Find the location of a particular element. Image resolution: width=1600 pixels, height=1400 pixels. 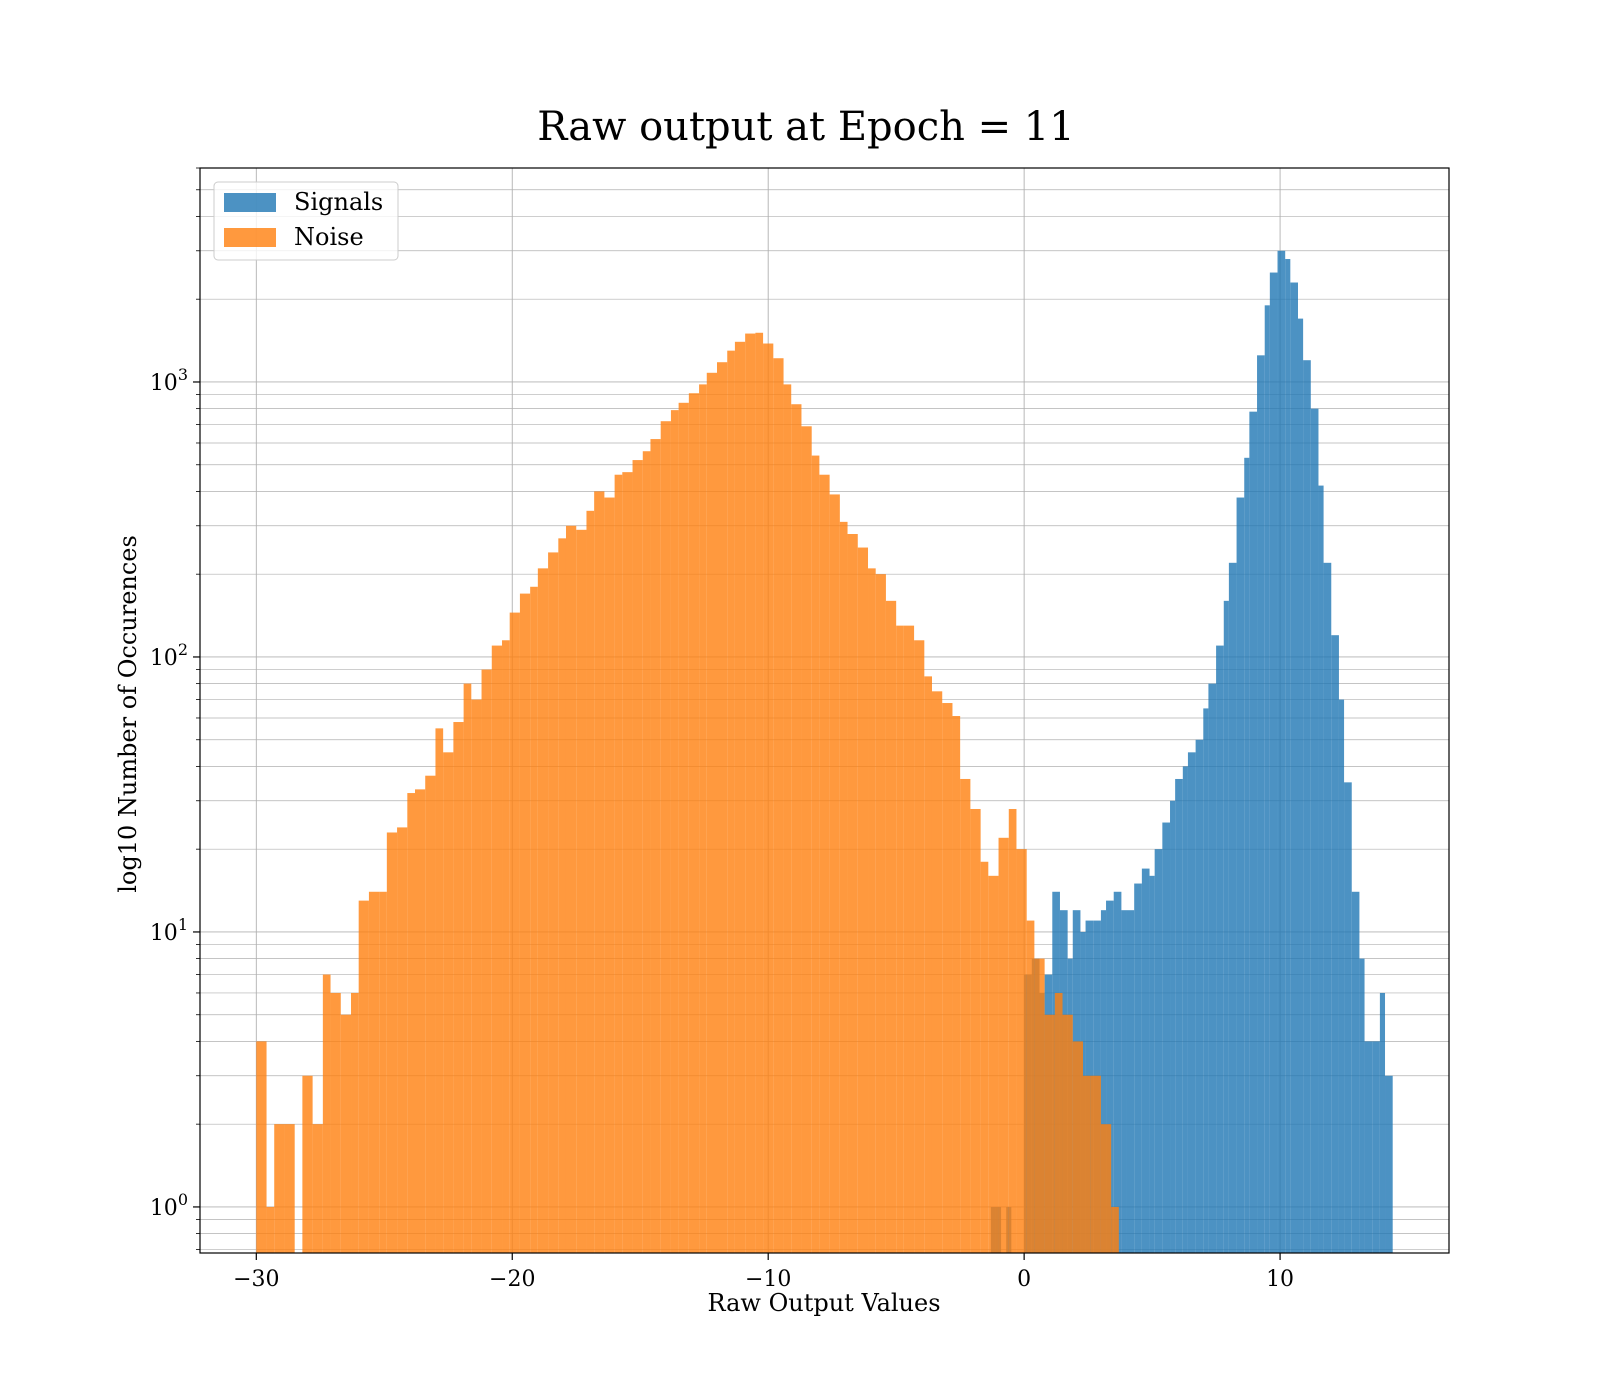

y-axis-ticks: 10⁰ 10¹ 10² 10³ is located at coordinates (175, 708).